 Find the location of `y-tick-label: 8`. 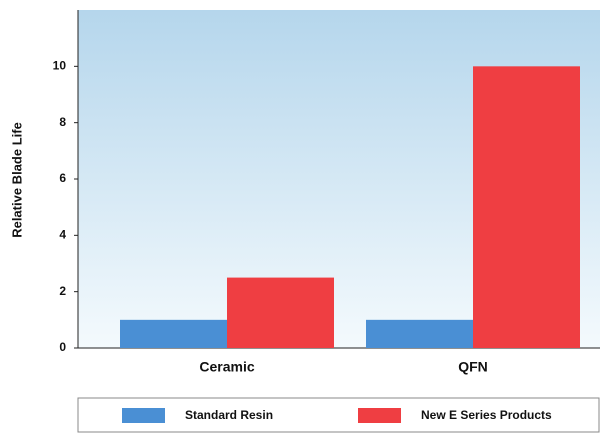

y-tick-label: 8 is located at coordinates (62, 122).